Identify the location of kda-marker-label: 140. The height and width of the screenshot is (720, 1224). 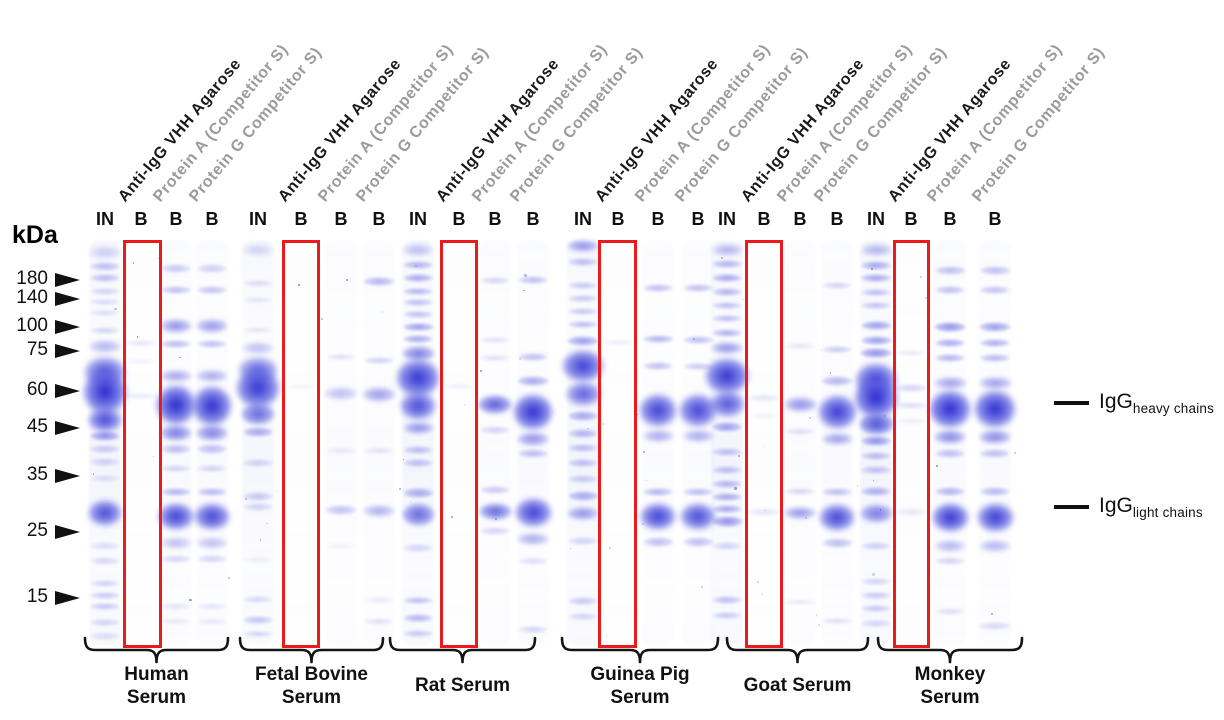
(32, 297).